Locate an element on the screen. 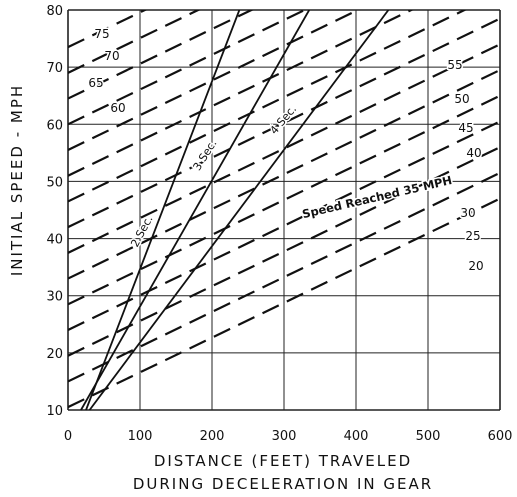  x-tick-label: 400 is located at coordinates (356, 436).